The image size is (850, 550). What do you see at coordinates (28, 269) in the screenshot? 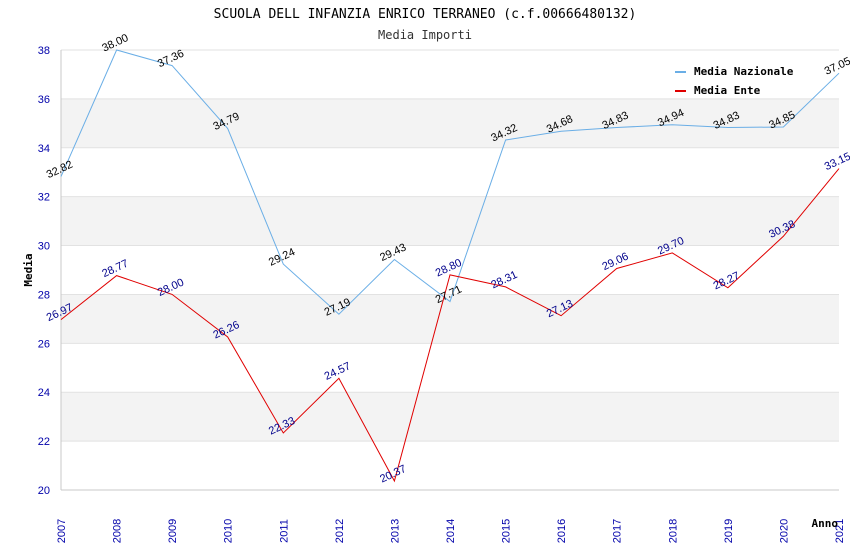
I see `y-axis-title: Media` at bounding box center [28, 269].